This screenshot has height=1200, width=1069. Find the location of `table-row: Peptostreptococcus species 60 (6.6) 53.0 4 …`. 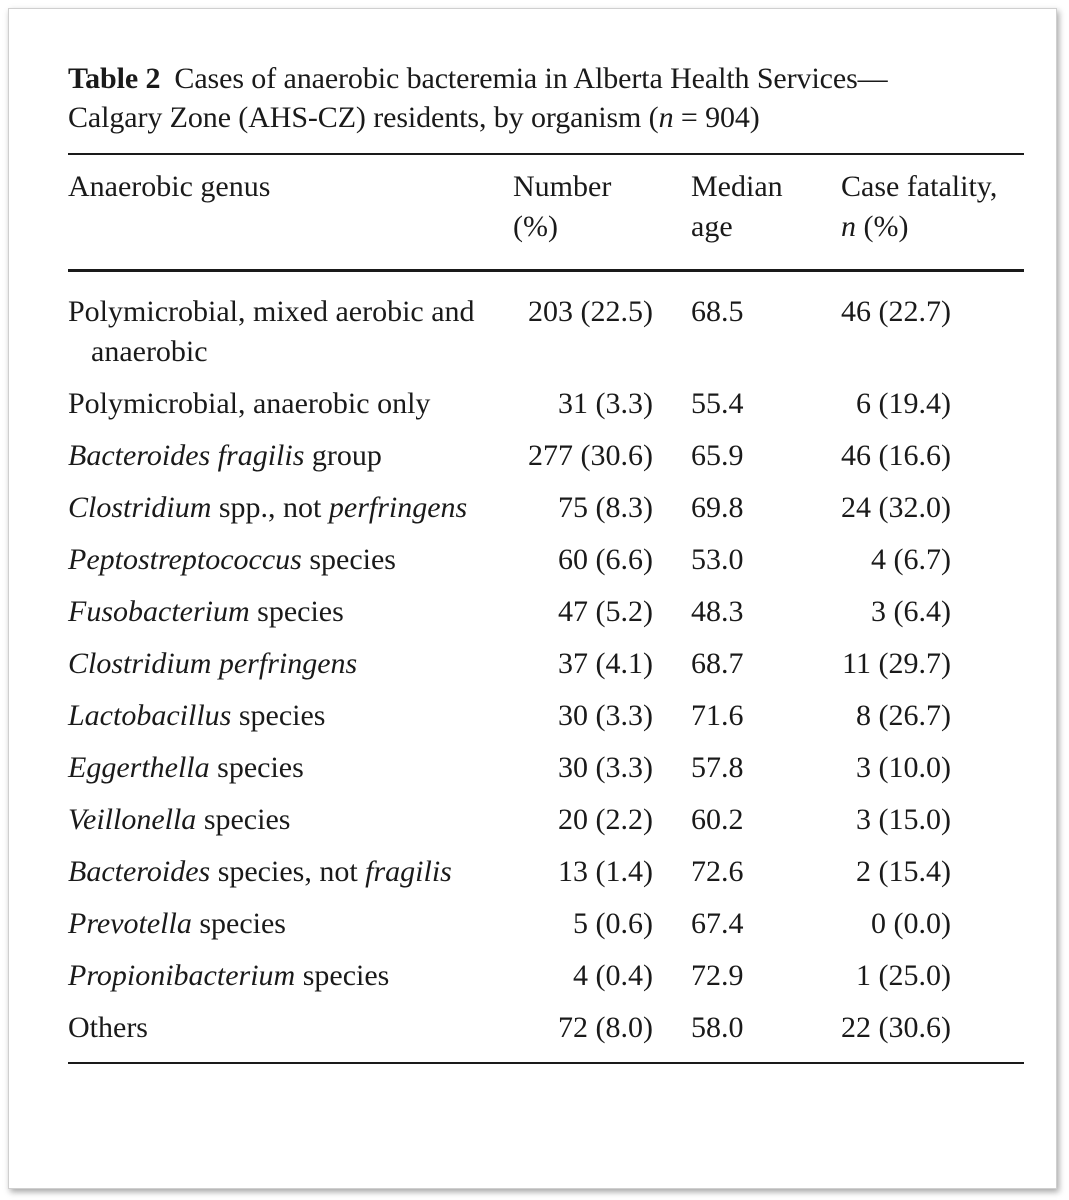

table-row: Peptostreptococcus species 60 (6.6) 53.0 4 … is located at coordinates (546, 554).